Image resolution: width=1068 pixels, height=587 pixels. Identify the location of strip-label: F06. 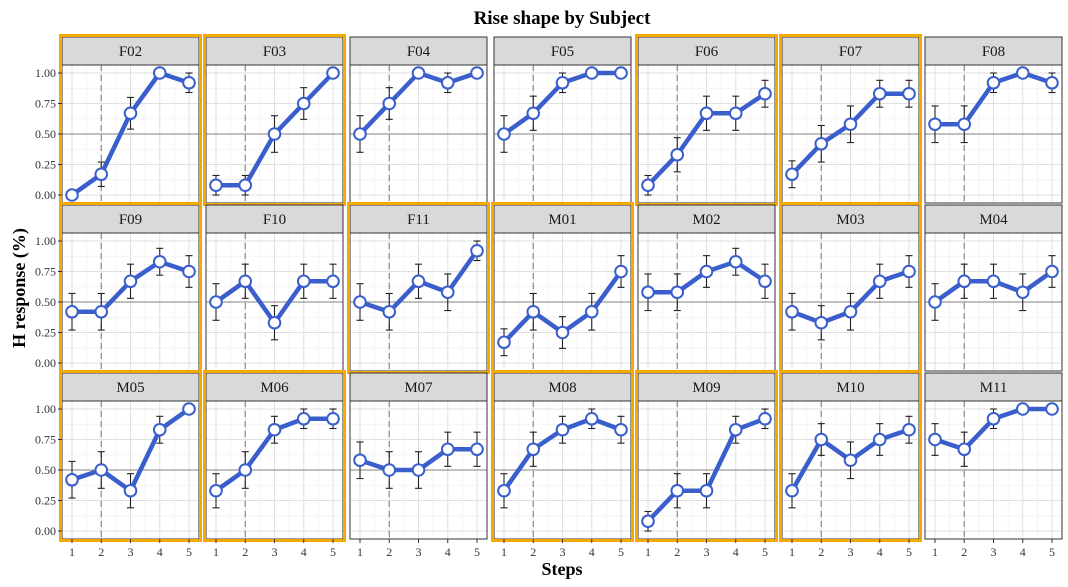
(707, 52).